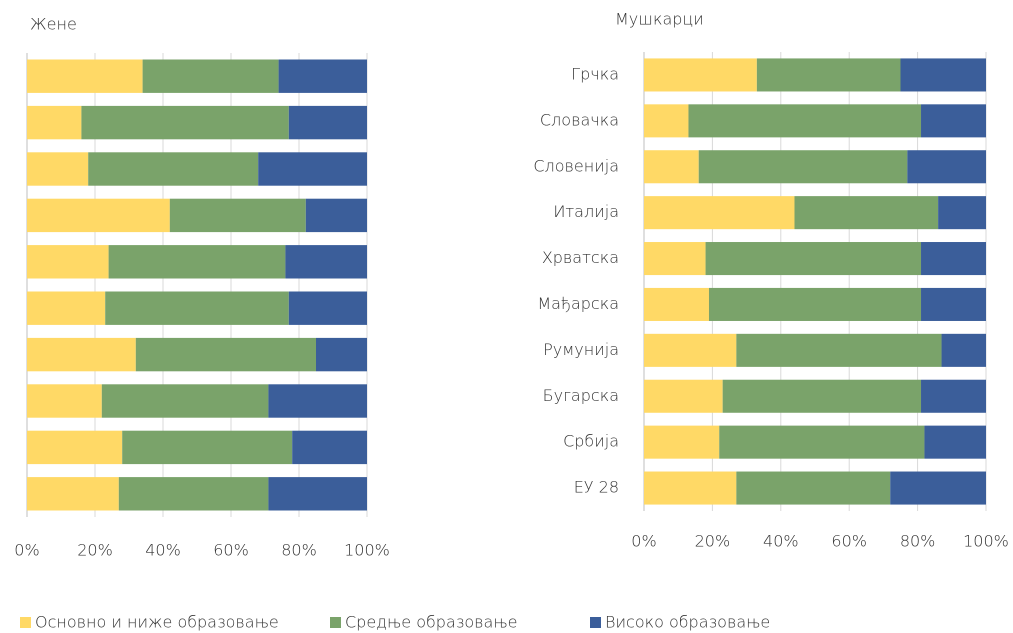  What do you see at coordinates (157, 622) in the screenshot?
I see `legend-label: Основно и ниже образовање` at bounding box center [157, 622].